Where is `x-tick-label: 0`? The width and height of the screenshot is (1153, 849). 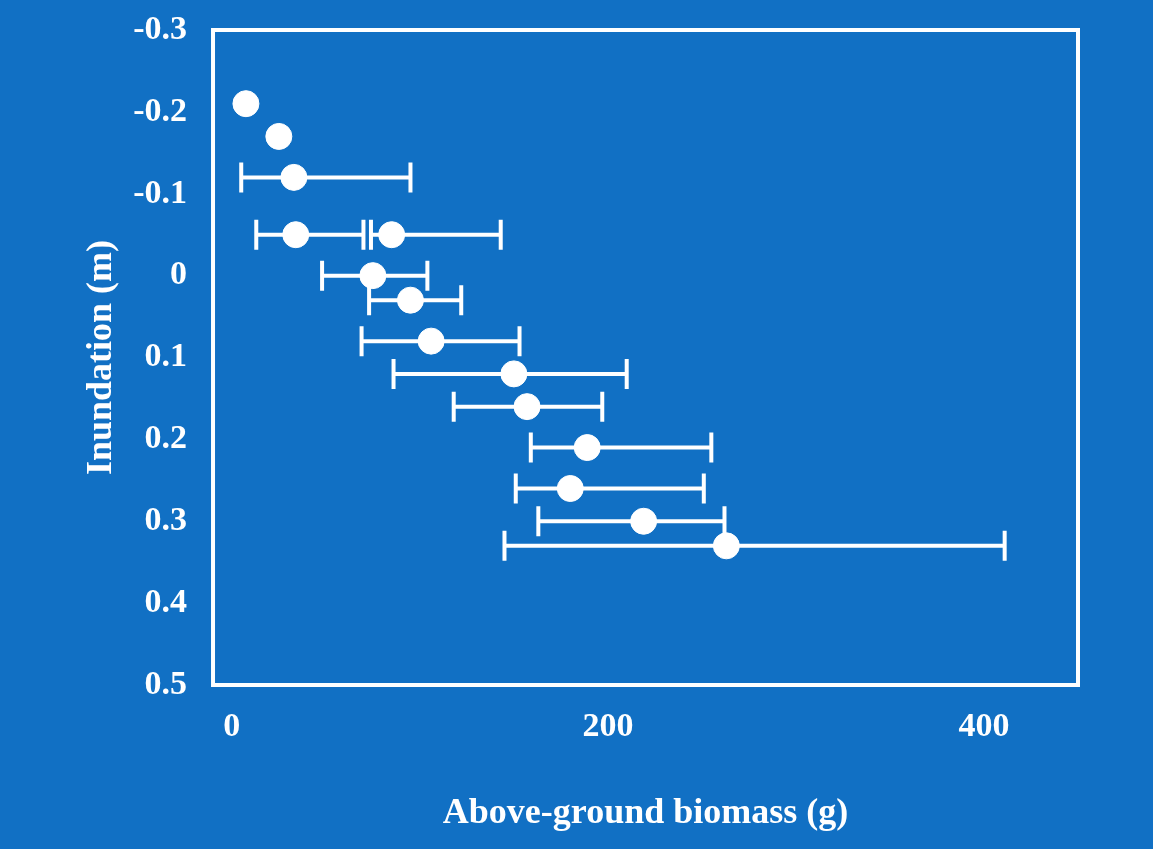
x-tick-label: 0 is located at coordinates (232, 725).